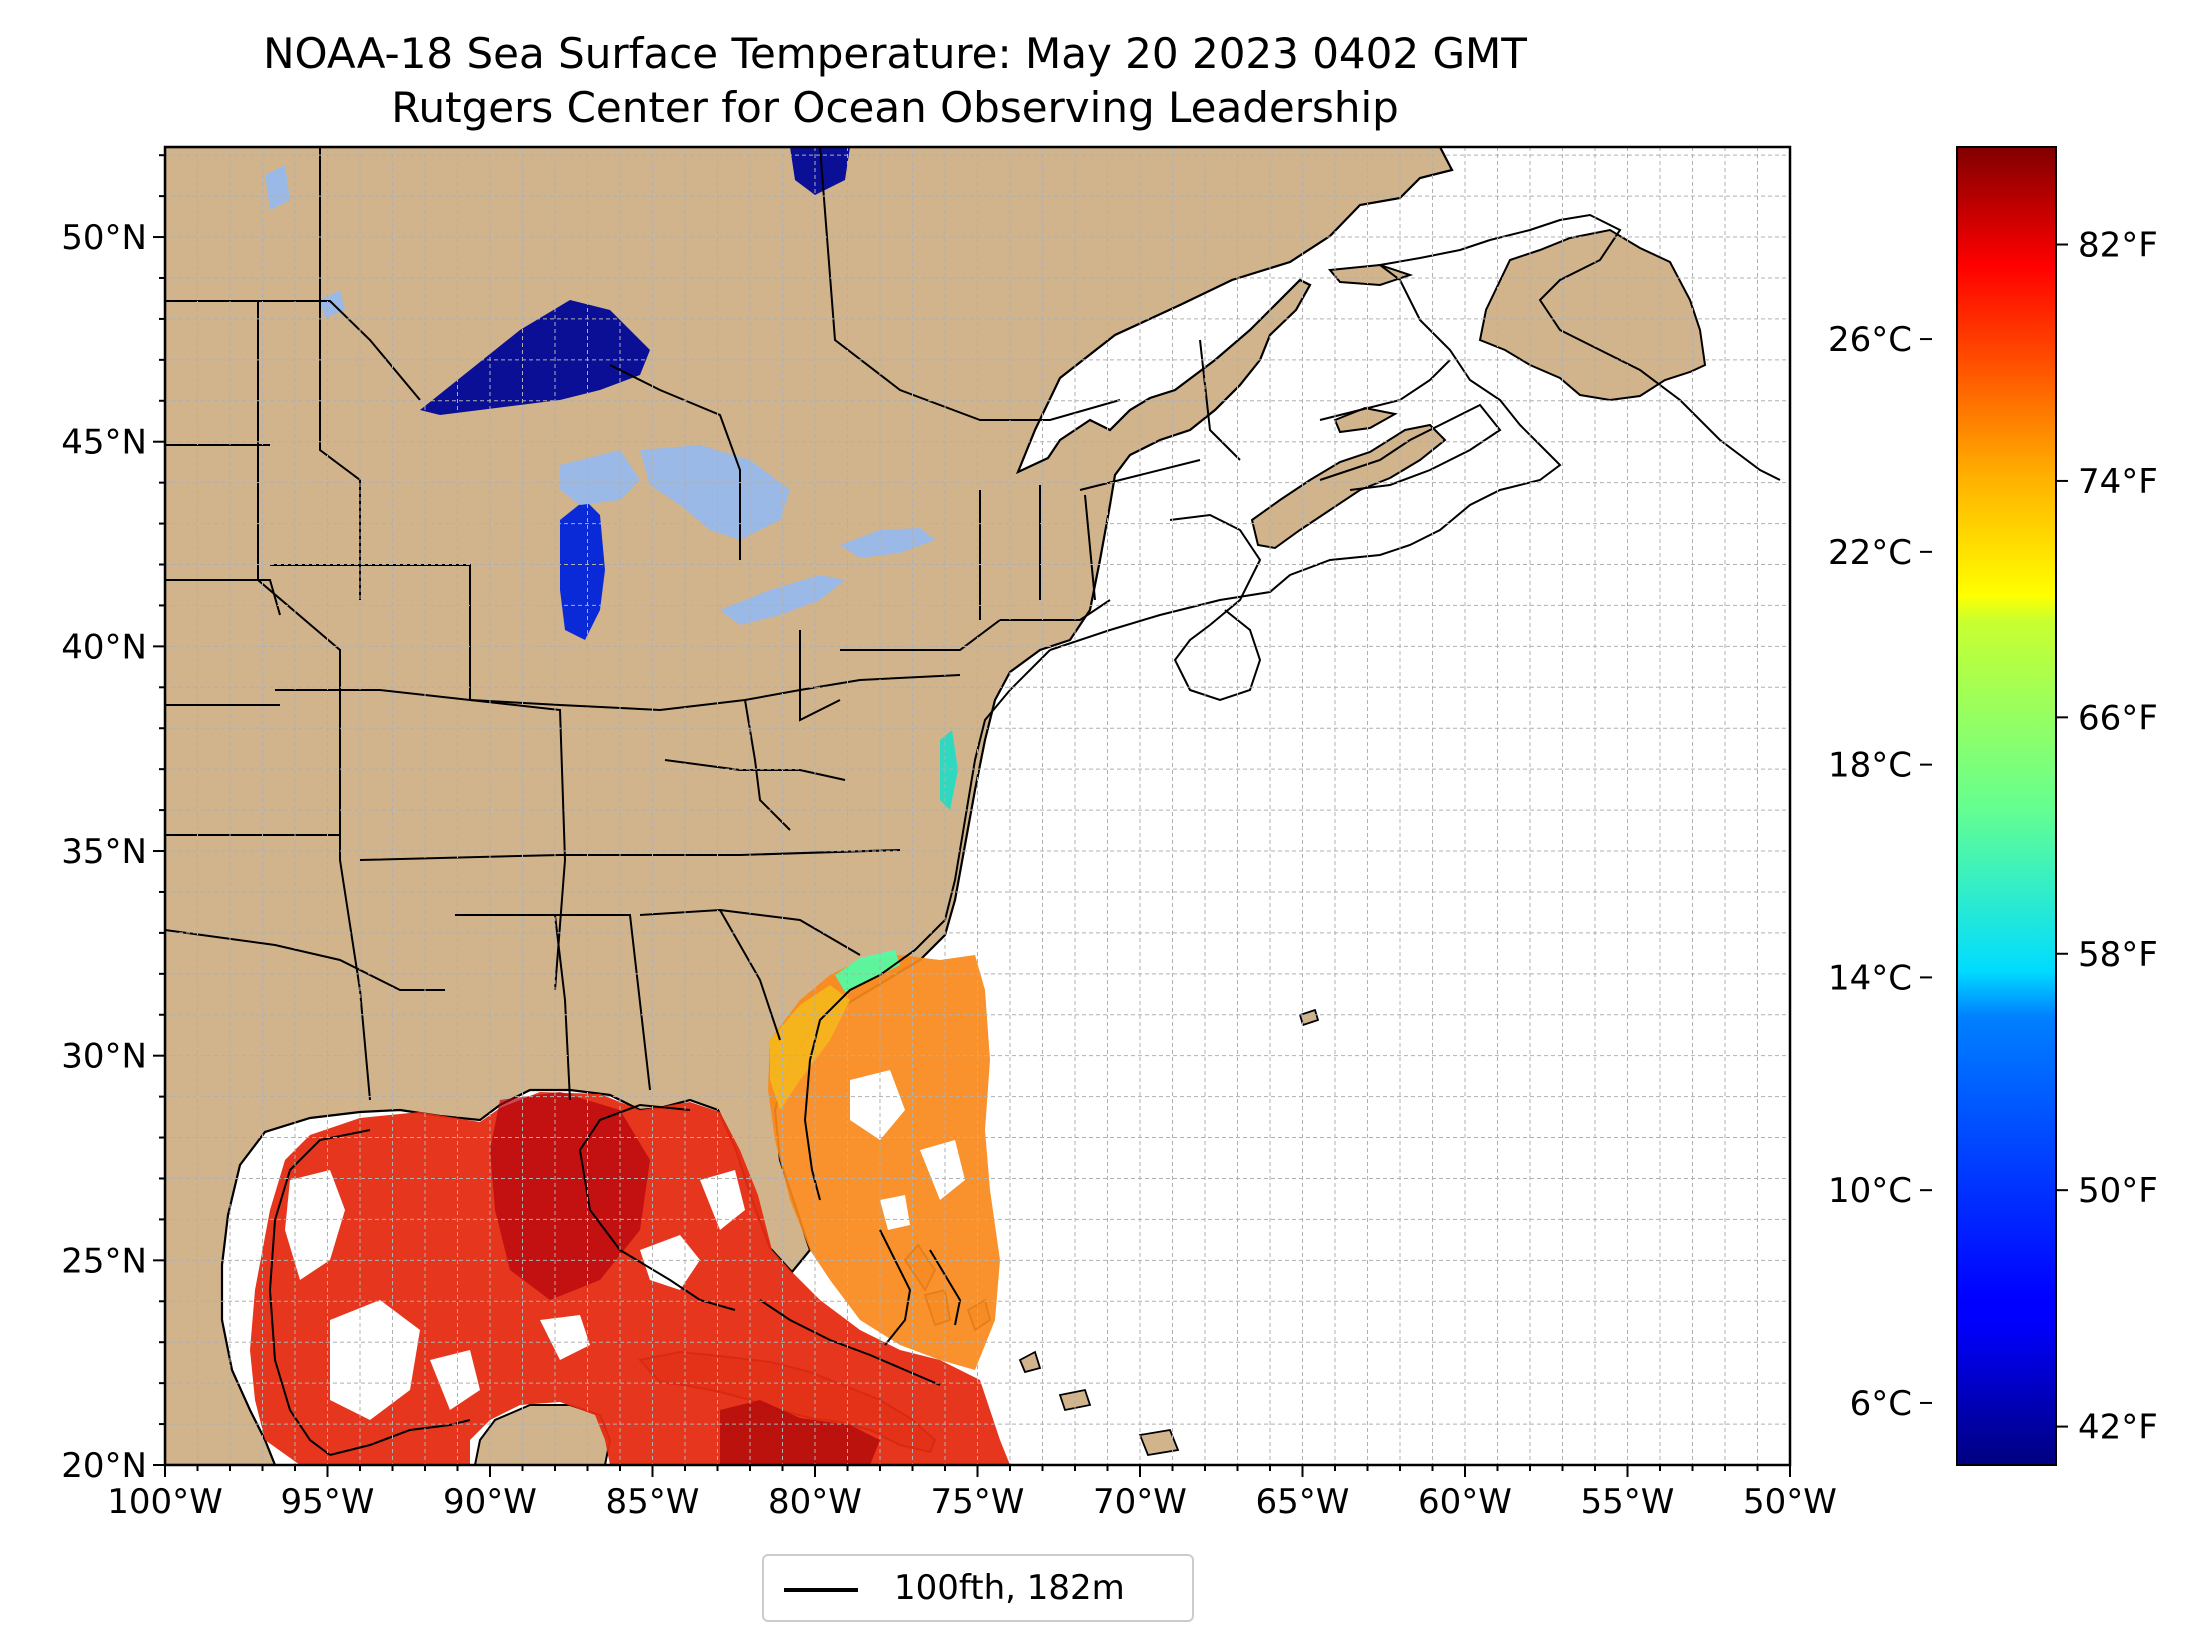  I want to click on lat-tick-label: 30°N, so click(104, 1057).